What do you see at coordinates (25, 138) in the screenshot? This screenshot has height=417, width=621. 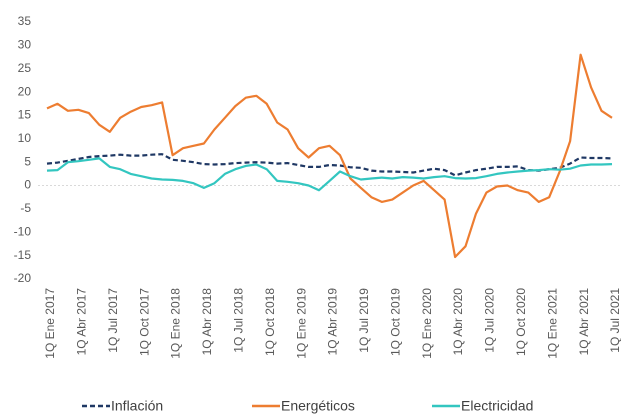 I see `y-tick-label: 10` at bounding box center [25, 138].